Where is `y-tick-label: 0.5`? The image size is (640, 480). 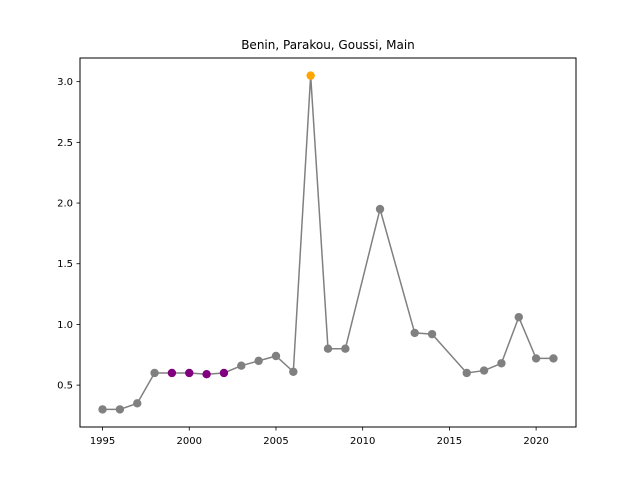
y-tick-label: 0.5 is located at coordinates (65, 386).